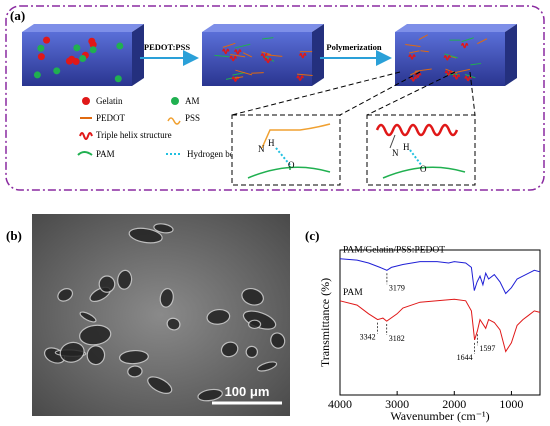 This screenshot has height=426, width=550. What do you see at coordinates (109, 101) in the screenshot?
I see `legend-label: Gelatin` at bounding box center [109, 101].